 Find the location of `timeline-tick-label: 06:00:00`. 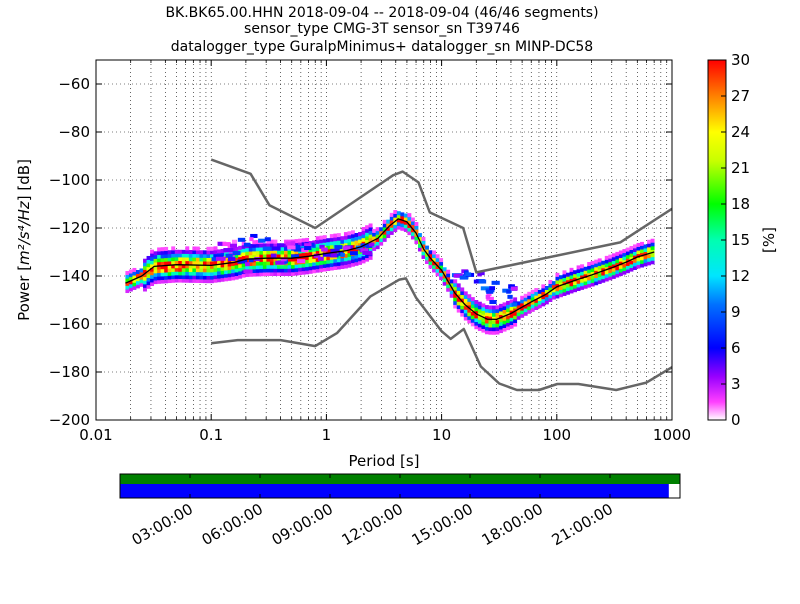

timeline-tick-label: 06:00:00 is located at coordinates (232, 524).